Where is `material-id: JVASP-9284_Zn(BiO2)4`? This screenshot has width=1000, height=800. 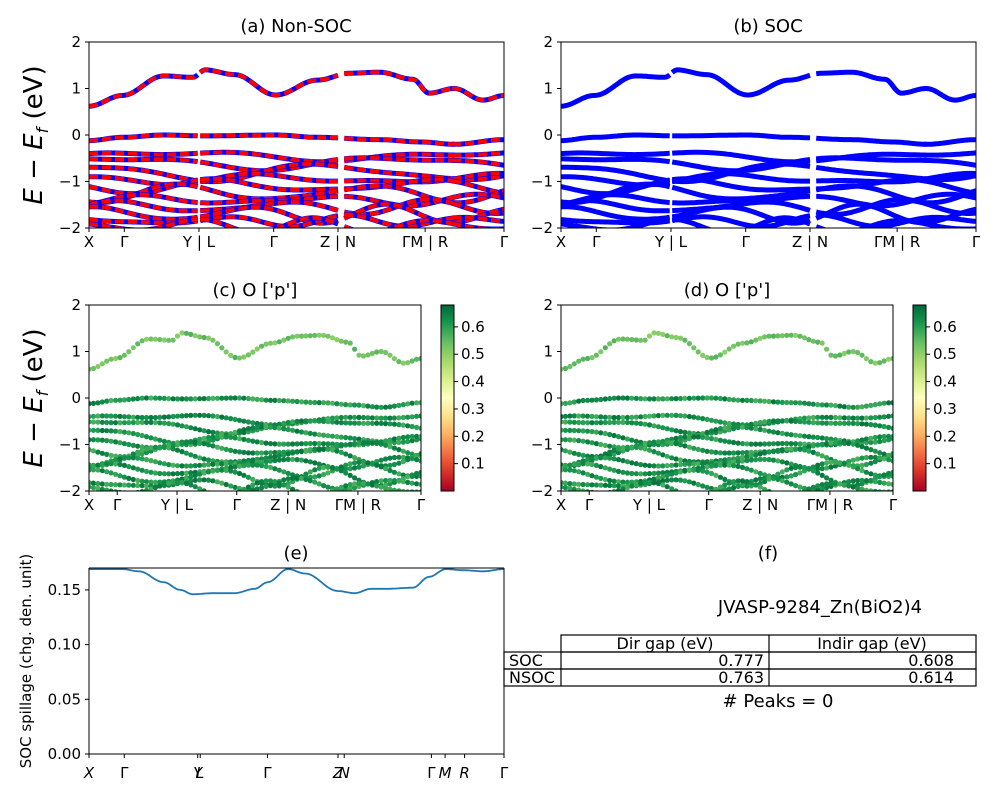 material-id: JVASP-9284_Zn(BiO2)4 is located at coordinates (819, 607).